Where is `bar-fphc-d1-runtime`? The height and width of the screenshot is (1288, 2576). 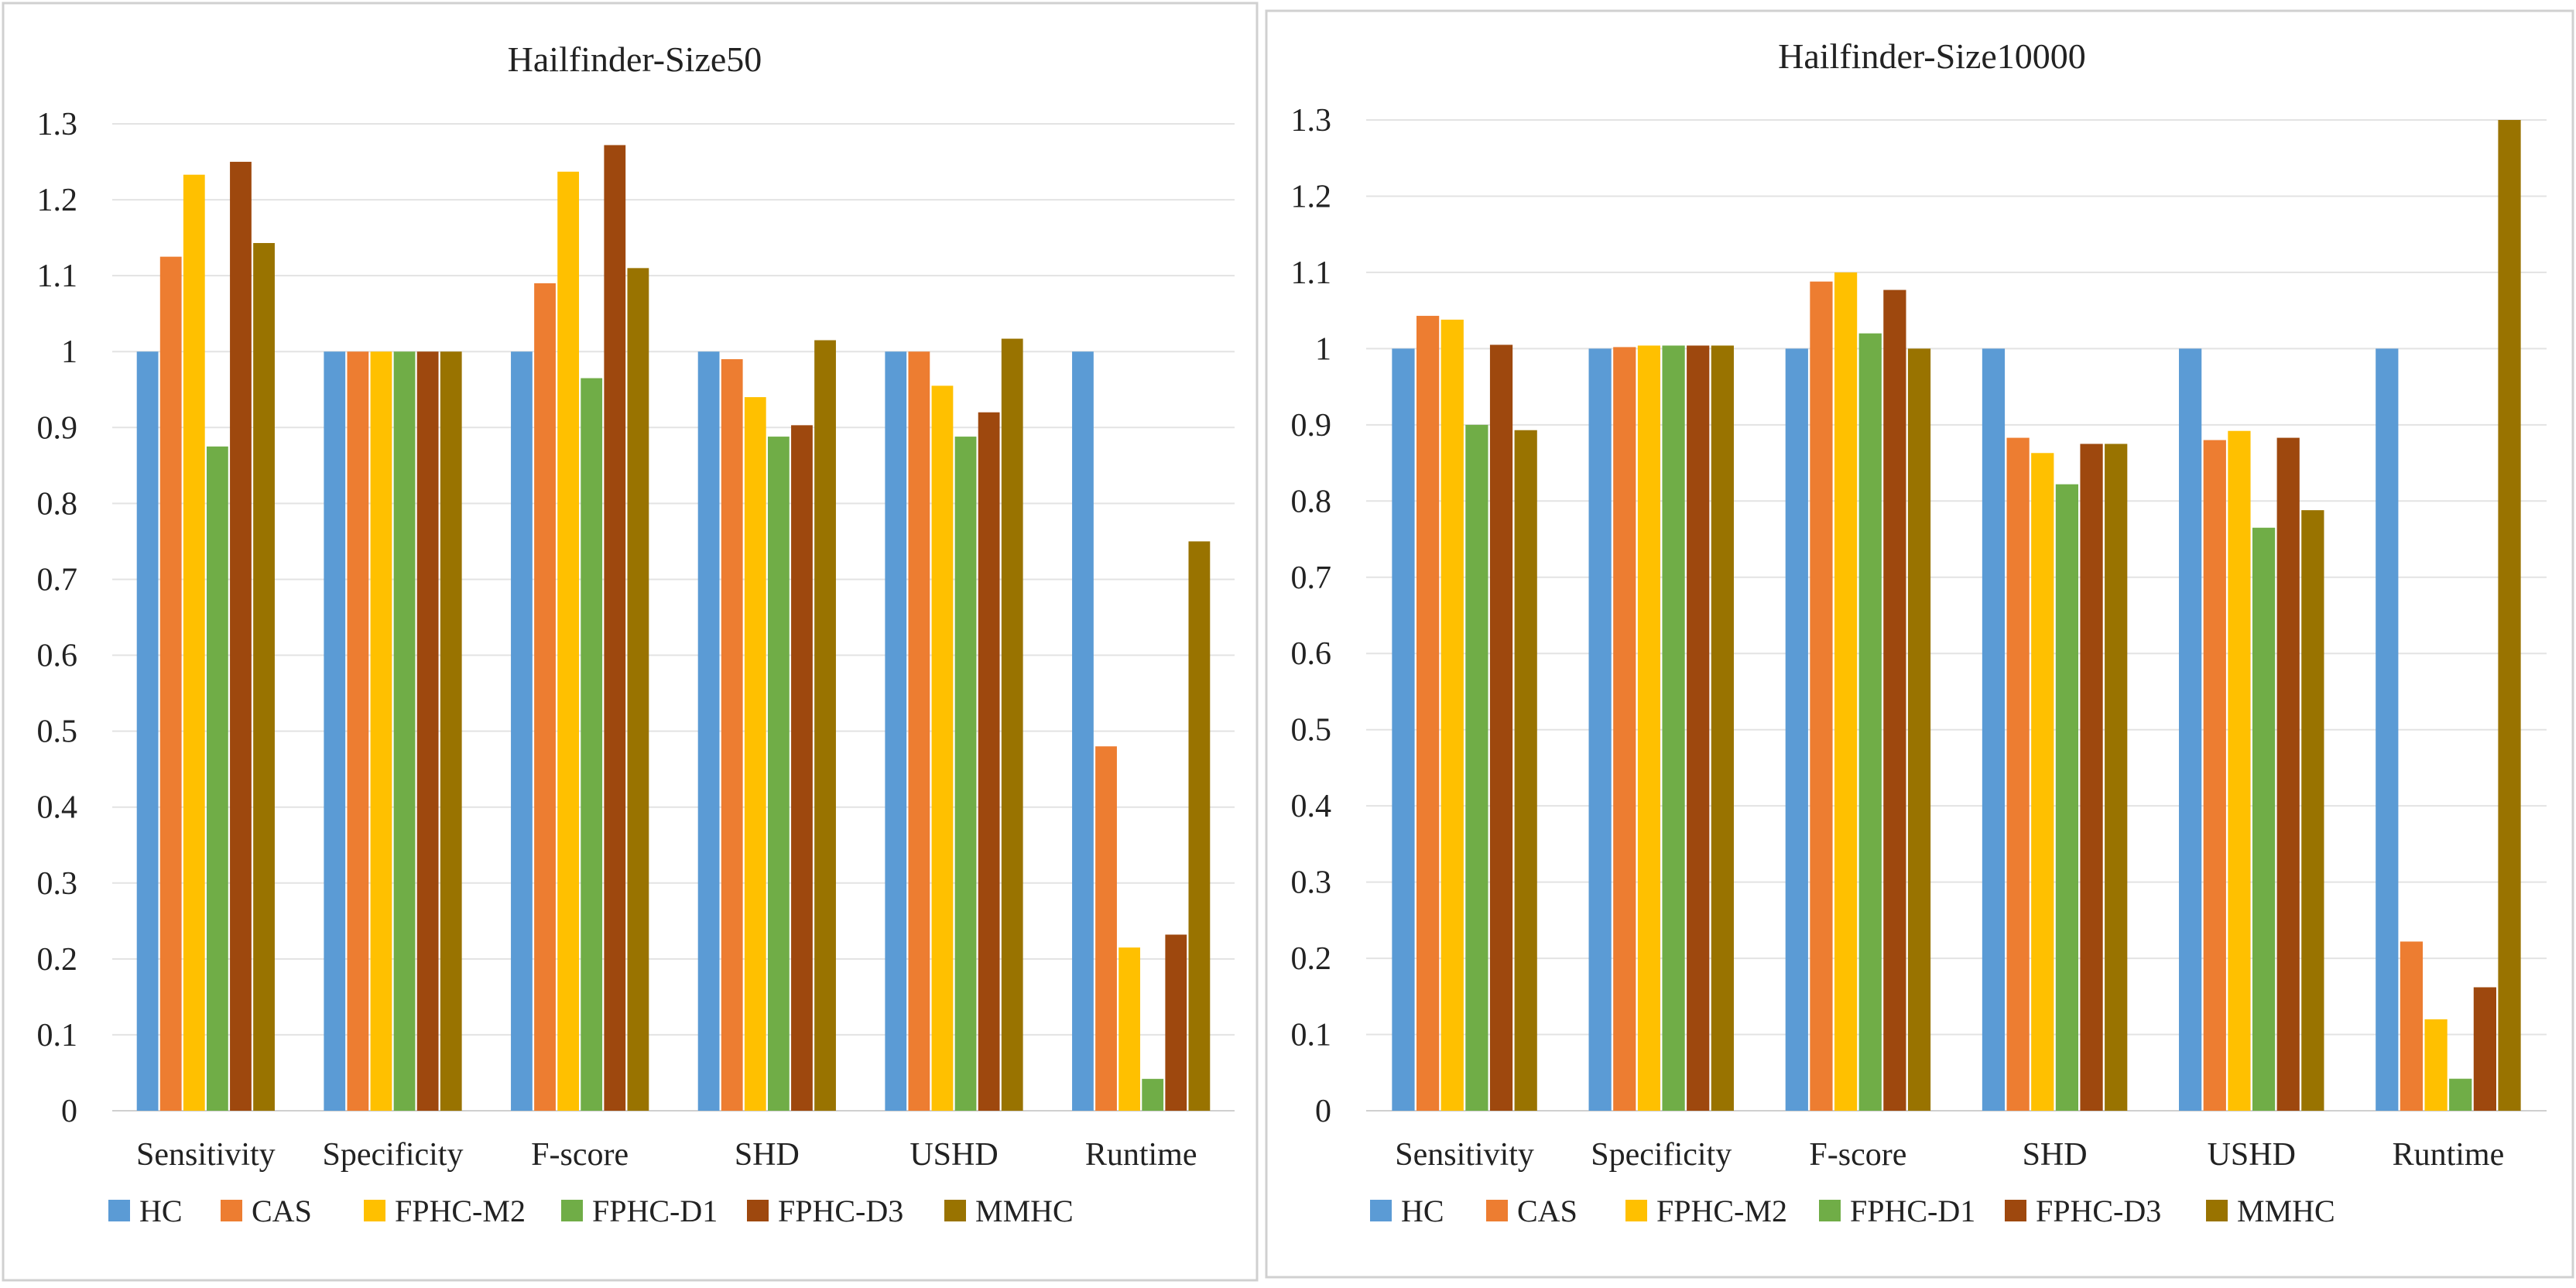 bar-fphc-d1-runtime is located at coordinates (2460, 1094).